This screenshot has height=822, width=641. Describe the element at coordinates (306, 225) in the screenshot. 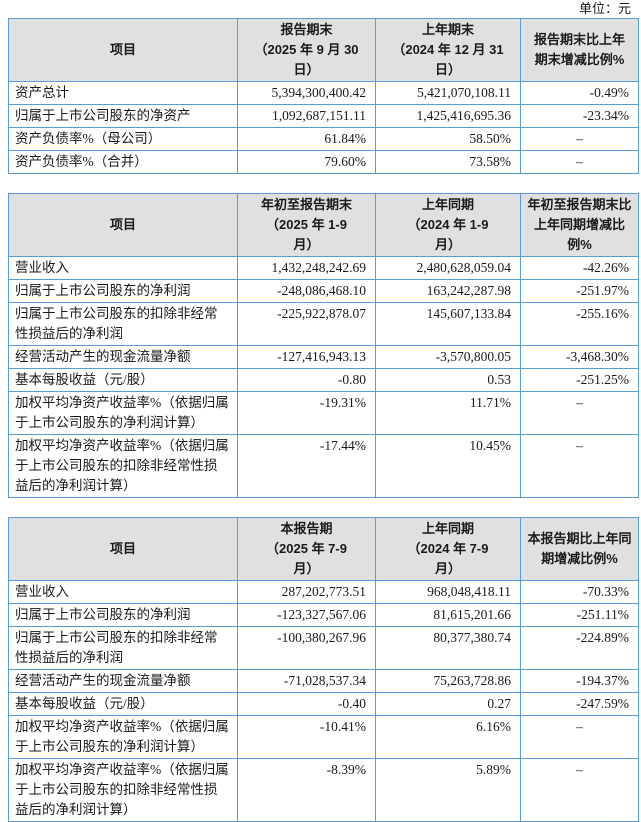

I see `column-header: 年初至报告期末 （2025 年 1-9 月）` at that location.